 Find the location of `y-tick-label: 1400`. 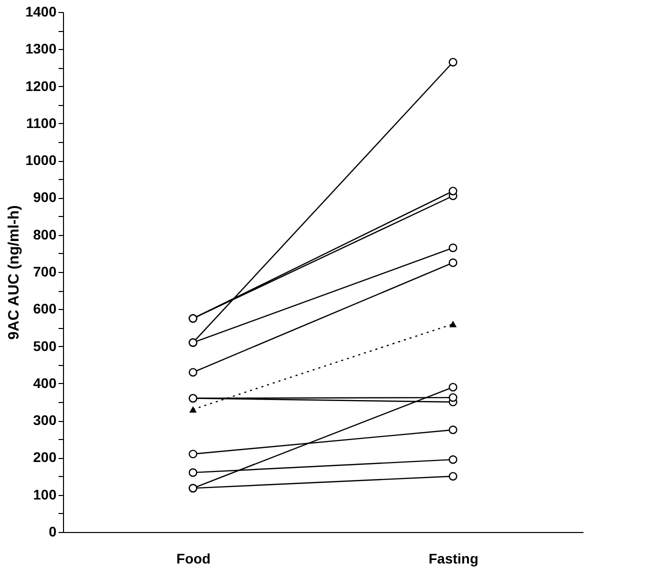

y-tick-label: 1400 is located at coordinates (41, 12).